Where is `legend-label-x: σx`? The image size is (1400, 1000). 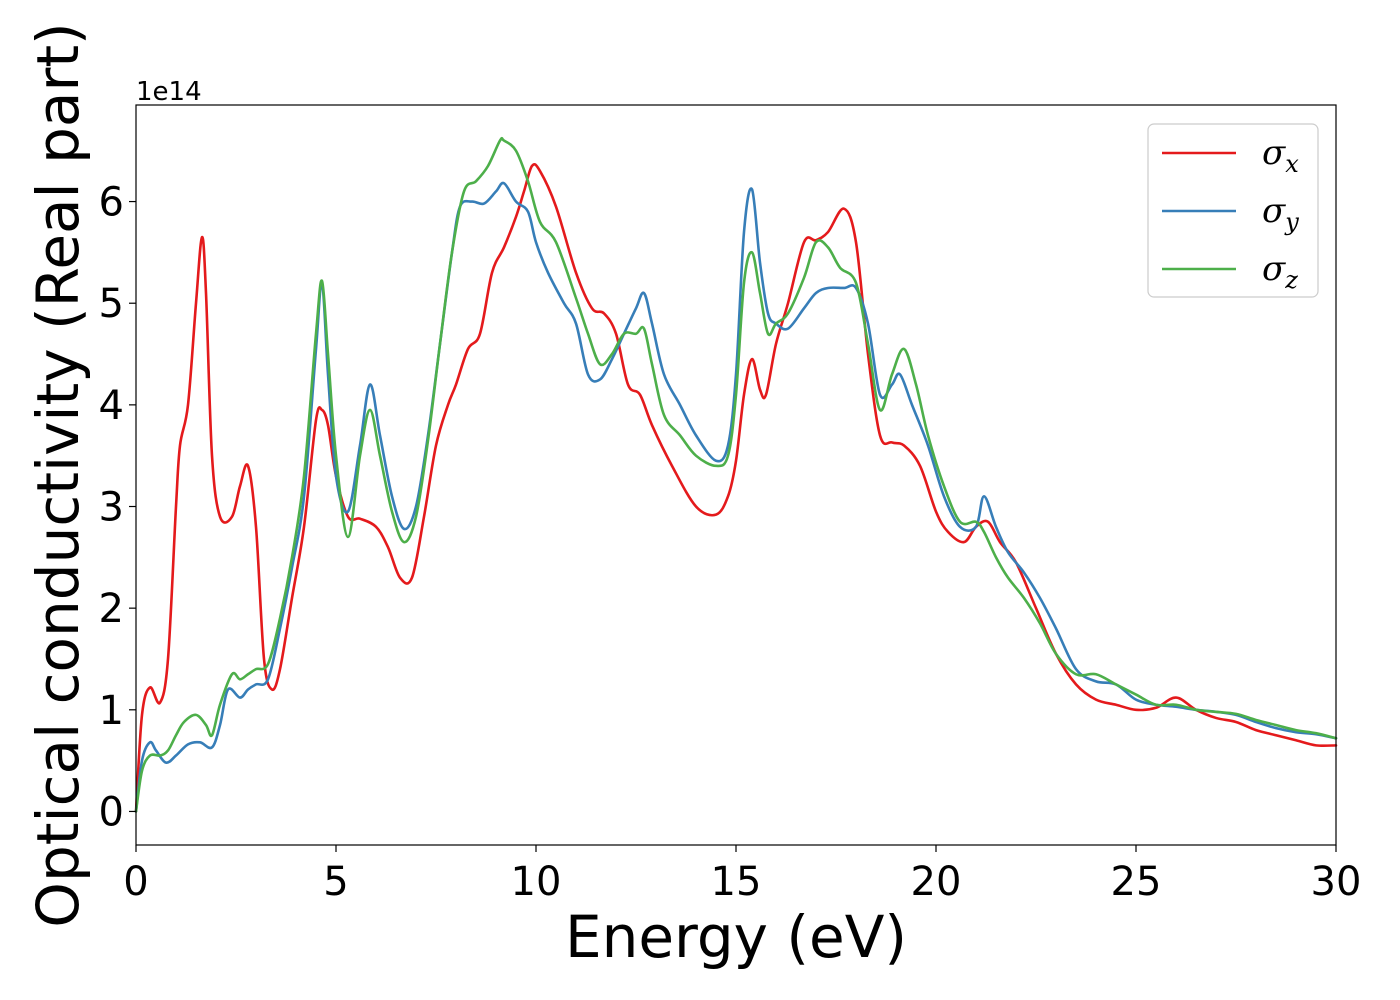
legend-label-x: σx is located at coordinates (1280, 155).